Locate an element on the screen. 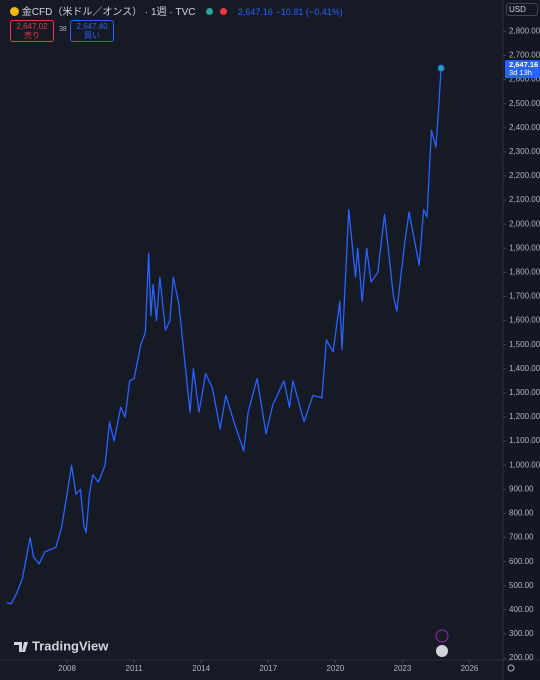 This screenshot has height=680, width=540. y-tick-label: 500.00 is located at coordinates (521, 585).